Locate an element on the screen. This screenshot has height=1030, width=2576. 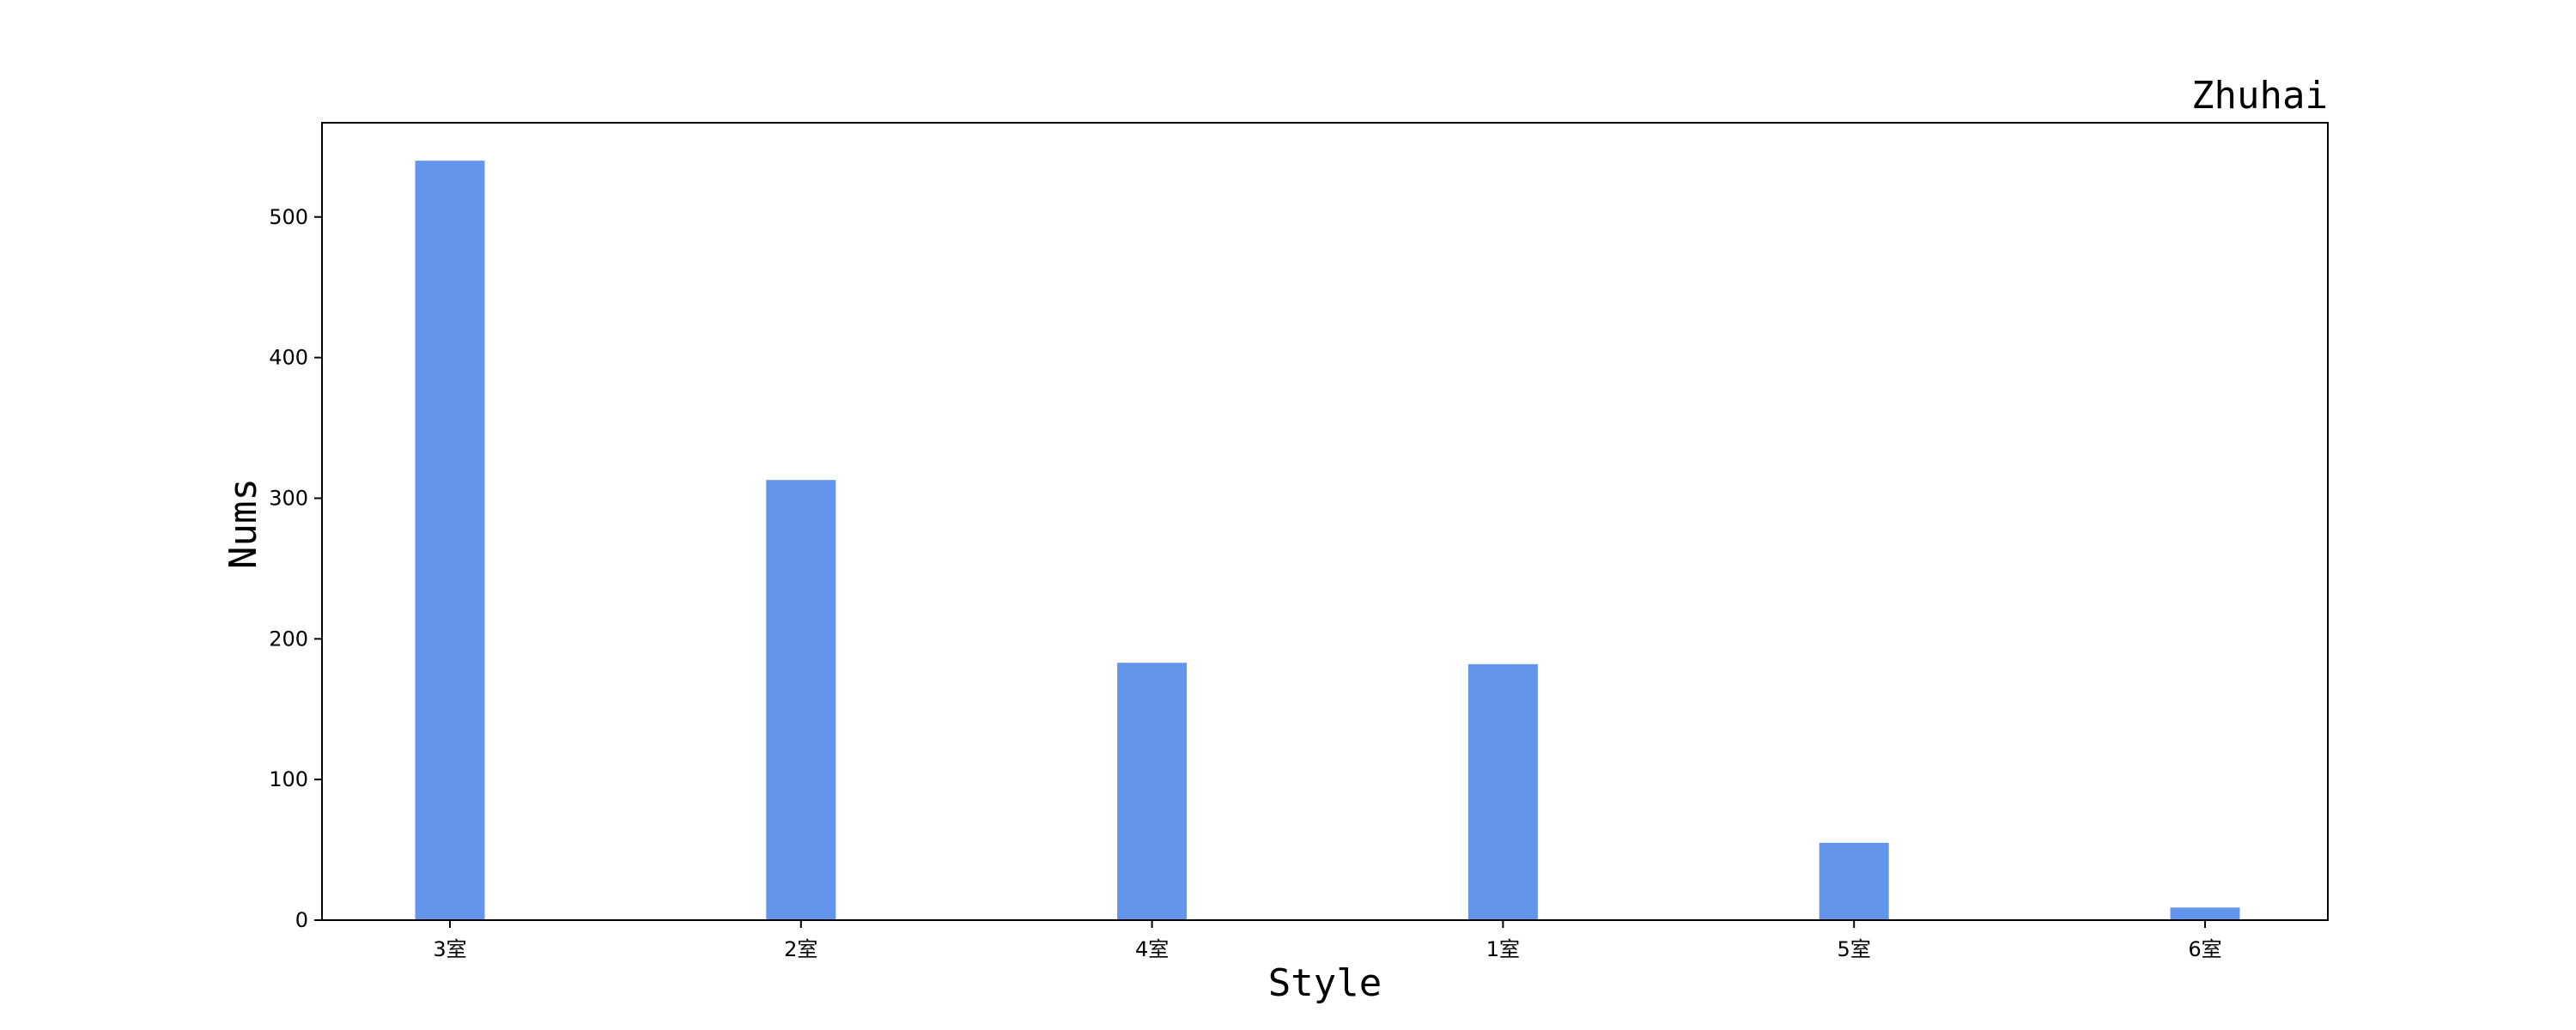
x-tick-label: 1室 is located at coordinates (1503, 949).